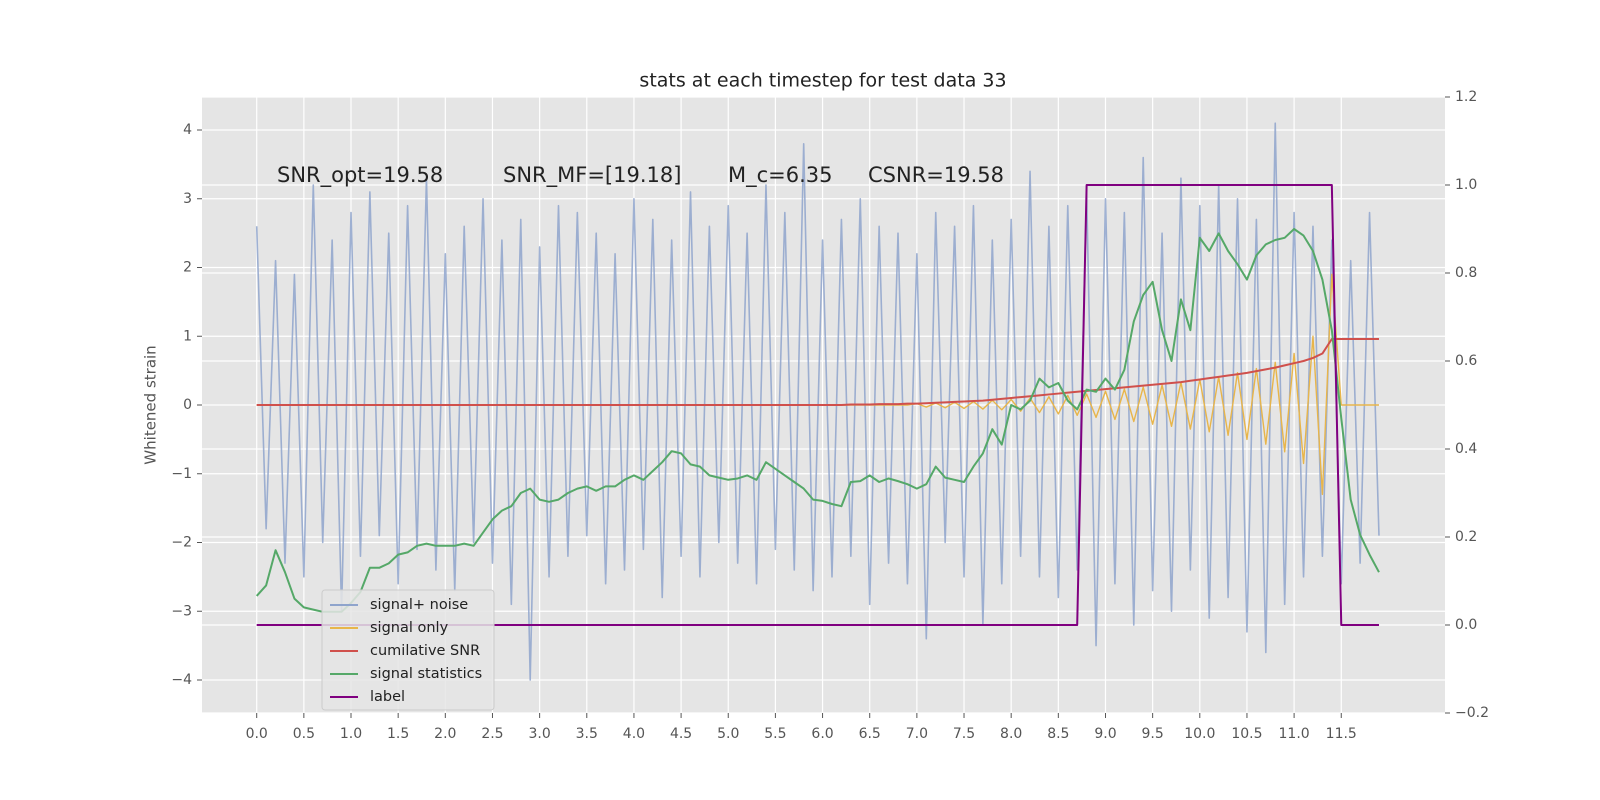  What do you see at coordinates (1466, 537) in the screenshot?
I see `y2-tick-label: 0.2` at bounding box center [1466, 537].